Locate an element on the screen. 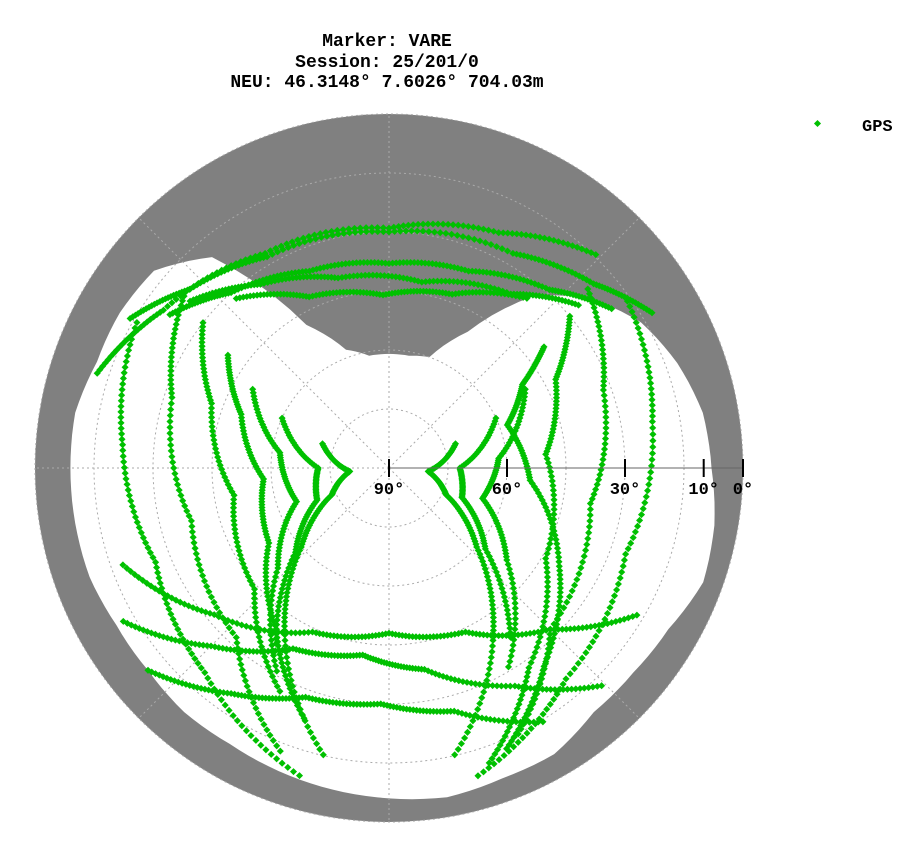 The width and height of the screenshot is (920, 860). azimuth-spoke is located at coordinates (264, 593).